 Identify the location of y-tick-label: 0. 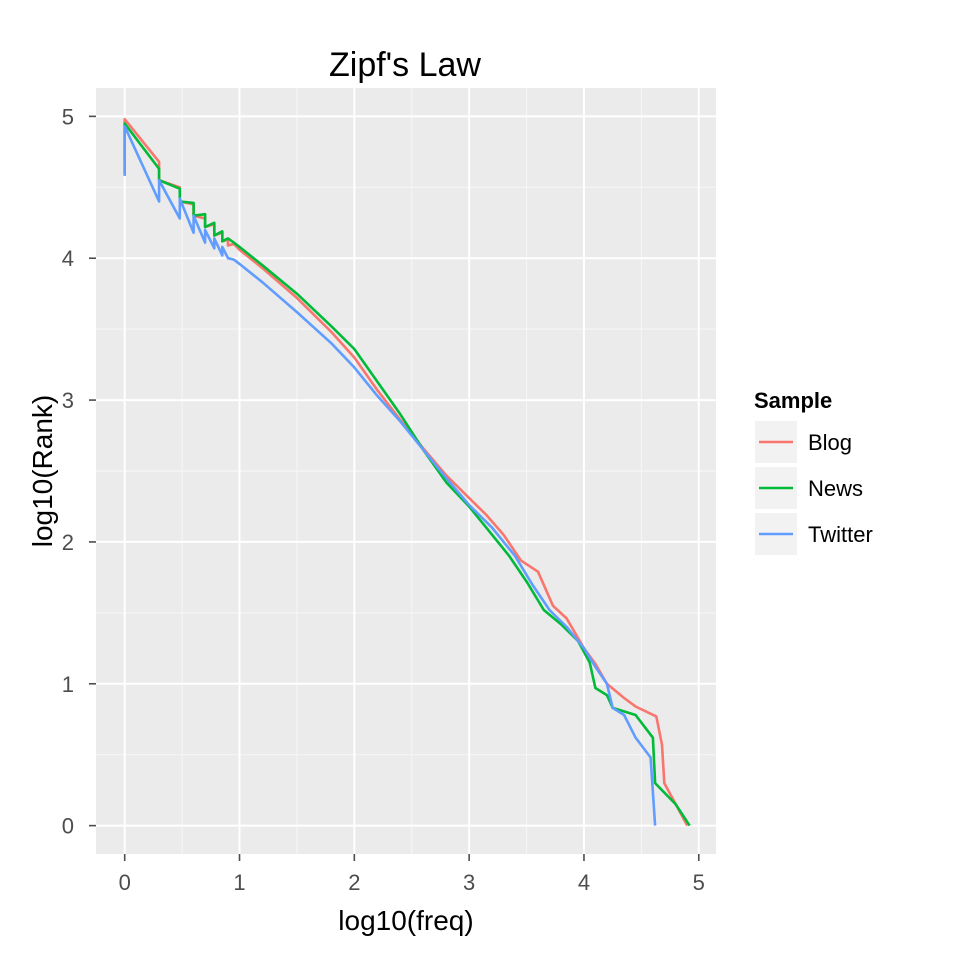
(68, 826).